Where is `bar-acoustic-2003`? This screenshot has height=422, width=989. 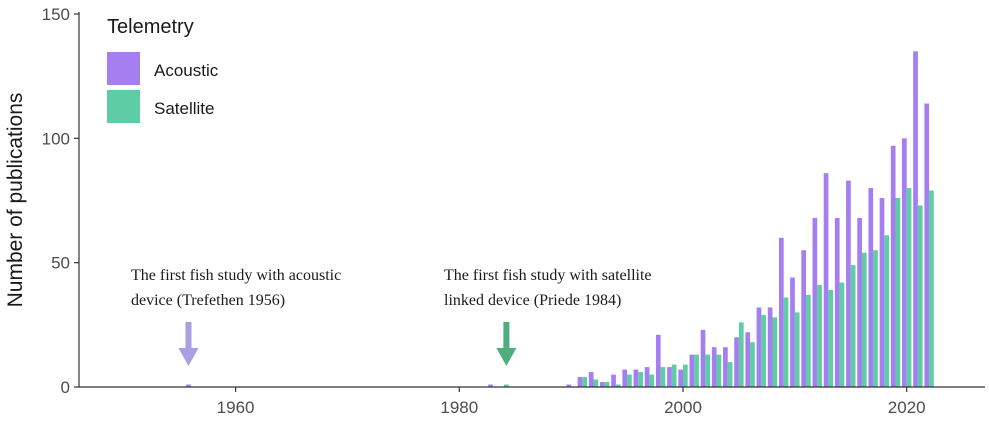 bar-acoustic-2003 is located at coordinates (714, 367).